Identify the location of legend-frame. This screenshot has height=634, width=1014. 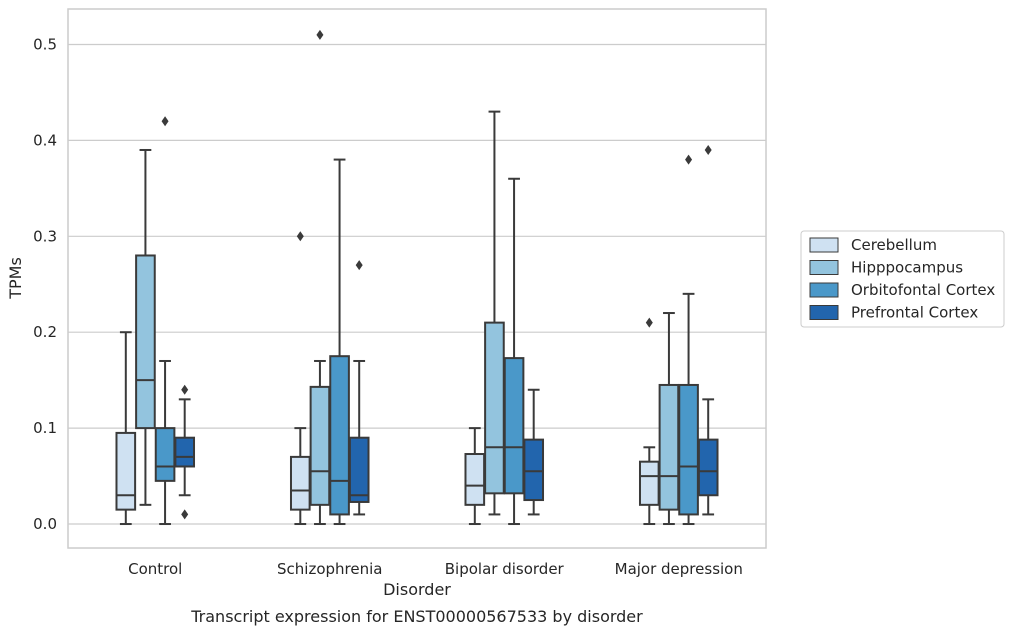
(902, 279).